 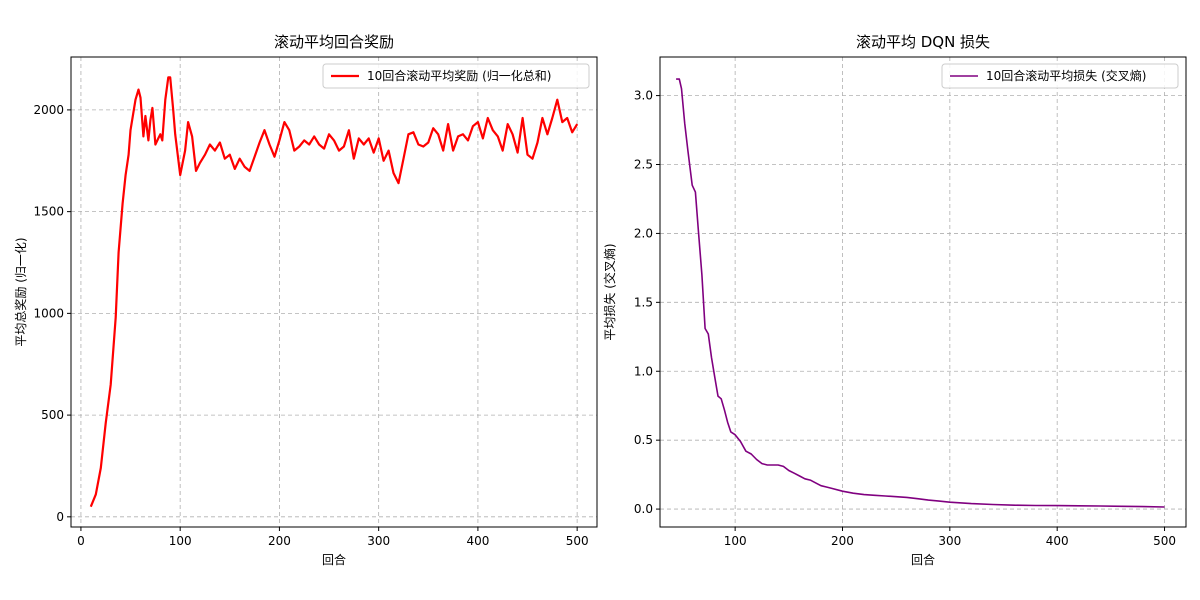 I want to click on y-tick-label: 2.5, so click(x=643, y=165).